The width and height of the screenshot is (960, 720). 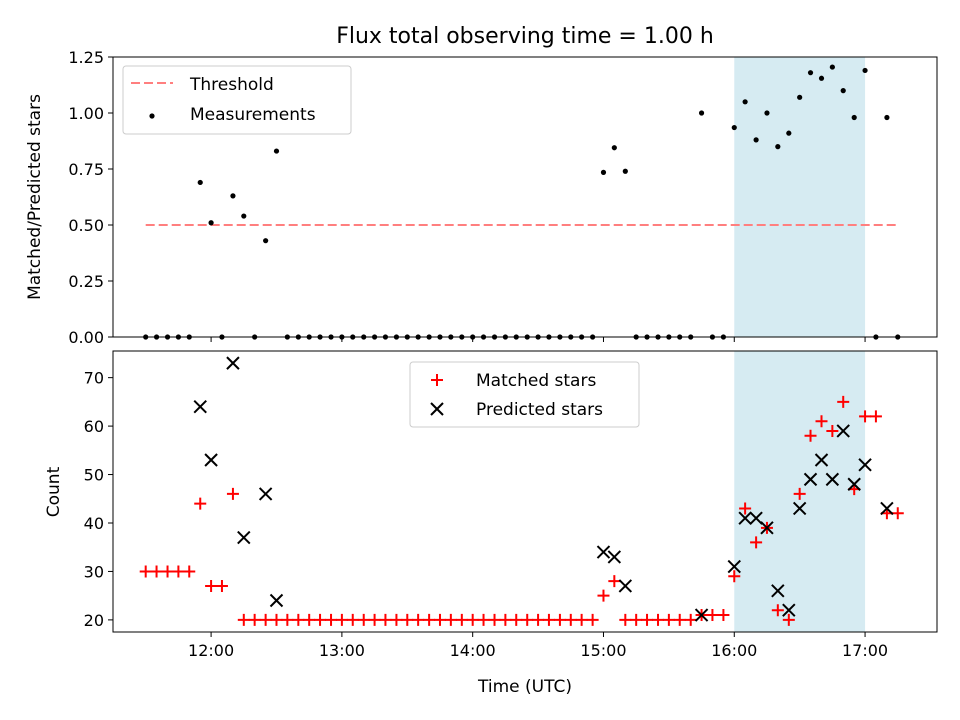 I want to click on x-axis-label: Time (UTC), so click(x=524, y=687).